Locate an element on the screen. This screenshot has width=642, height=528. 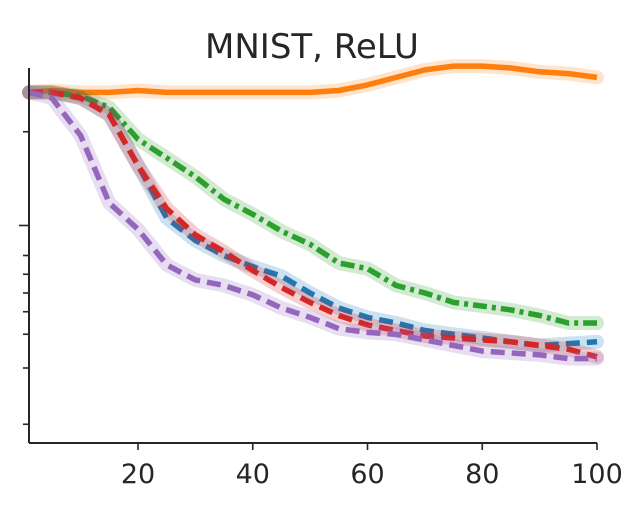
chart-title: MNIST, ReLU is located at coordinates (312, 47).